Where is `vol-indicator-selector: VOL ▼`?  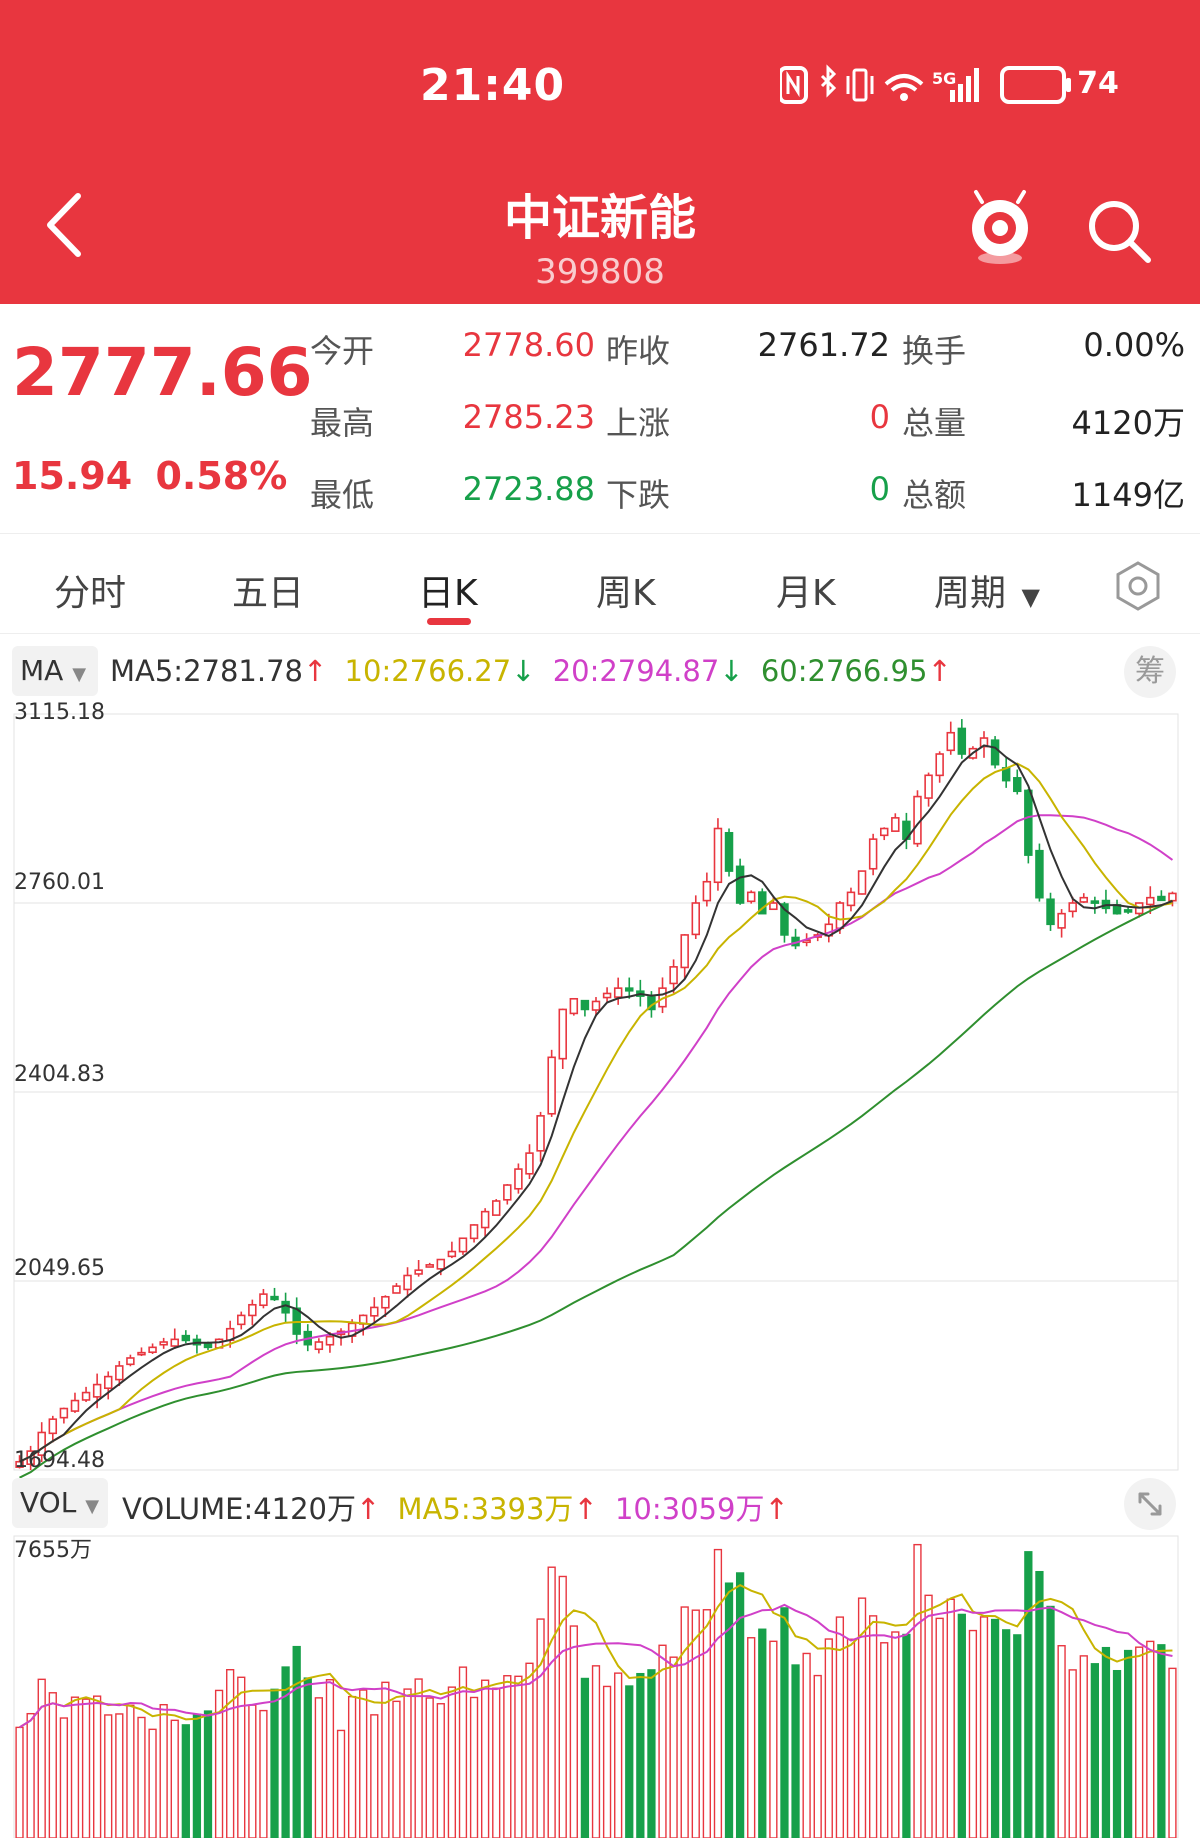 vol-indicator-selector: VOL ▼ is located at coordinates (60, 1503).